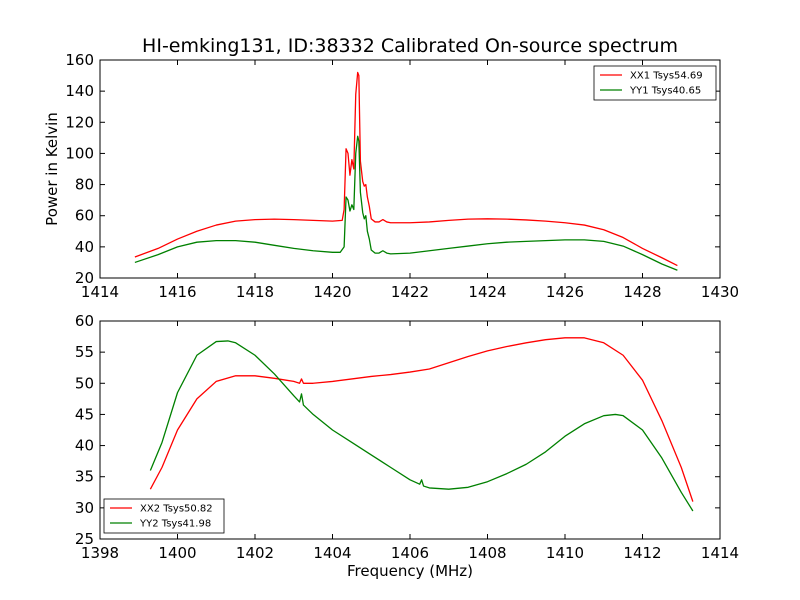  Describe the element at coordinates (332, 292) in the screenshot. I see `x-tick-label: 1420` at that location.